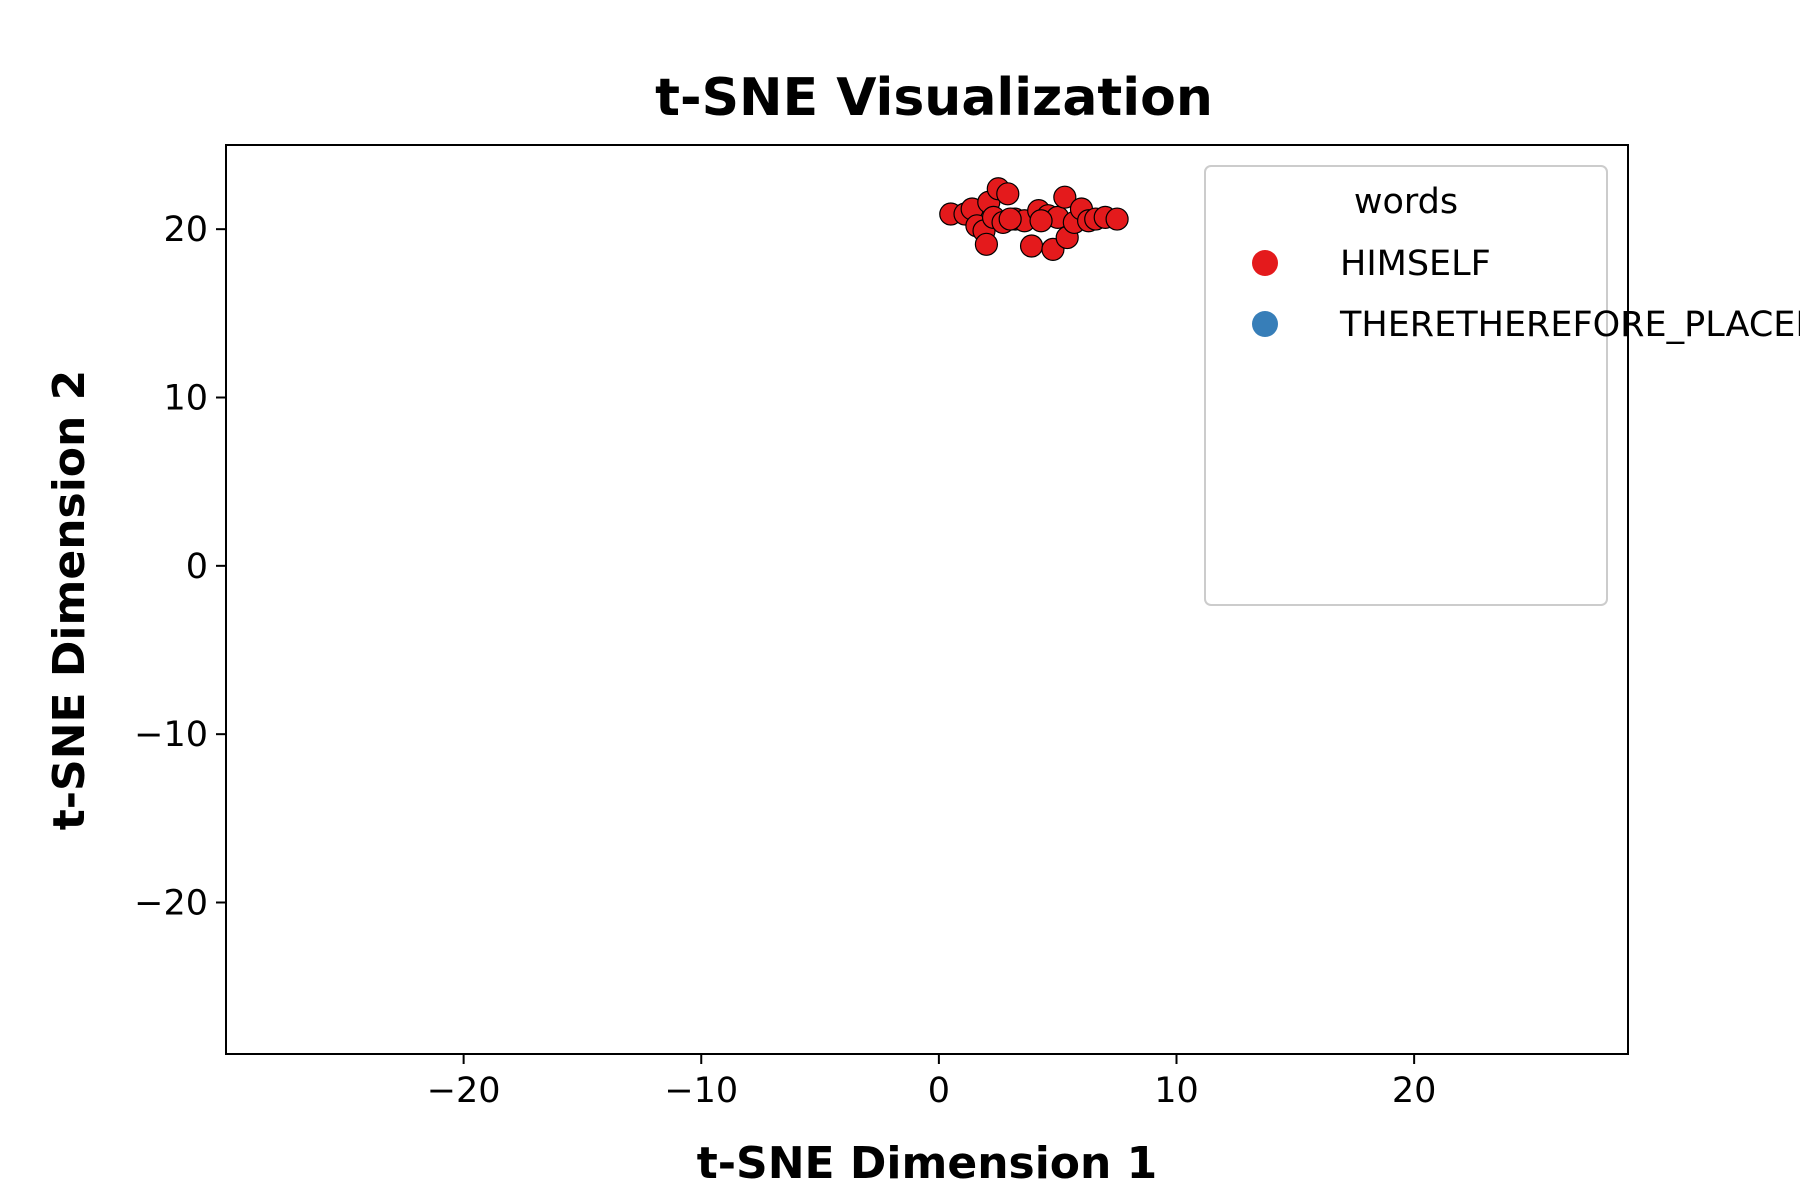 The image size is (1800, 1200). I want to click on points-layer, so click(1034, 219).